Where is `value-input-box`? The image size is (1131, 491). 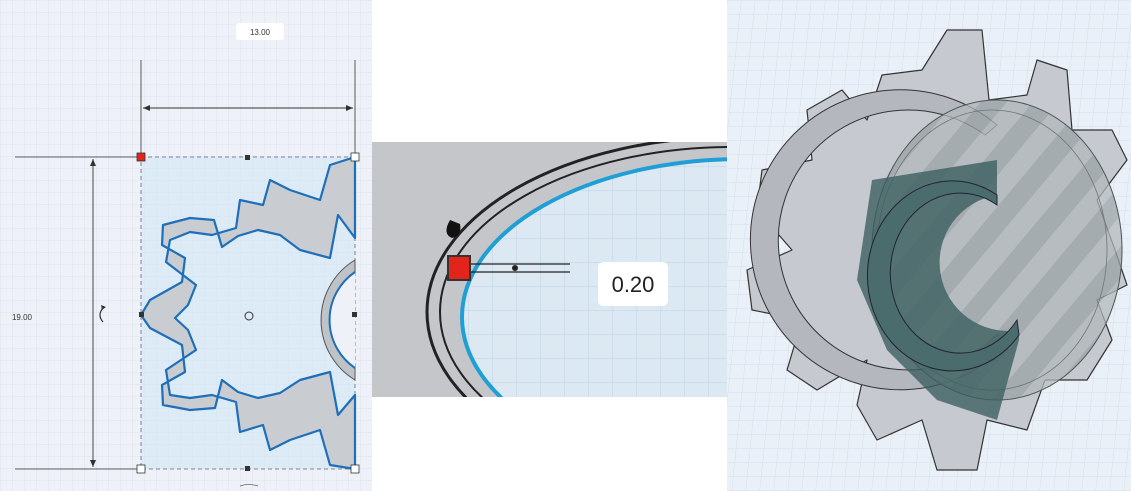
value-input-box is located at coordinates (633, 284).